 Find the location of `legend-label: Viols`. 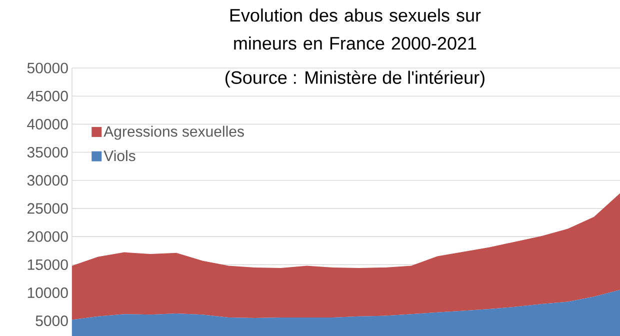

legend-label: Viols is located at coordinates (120, 156).